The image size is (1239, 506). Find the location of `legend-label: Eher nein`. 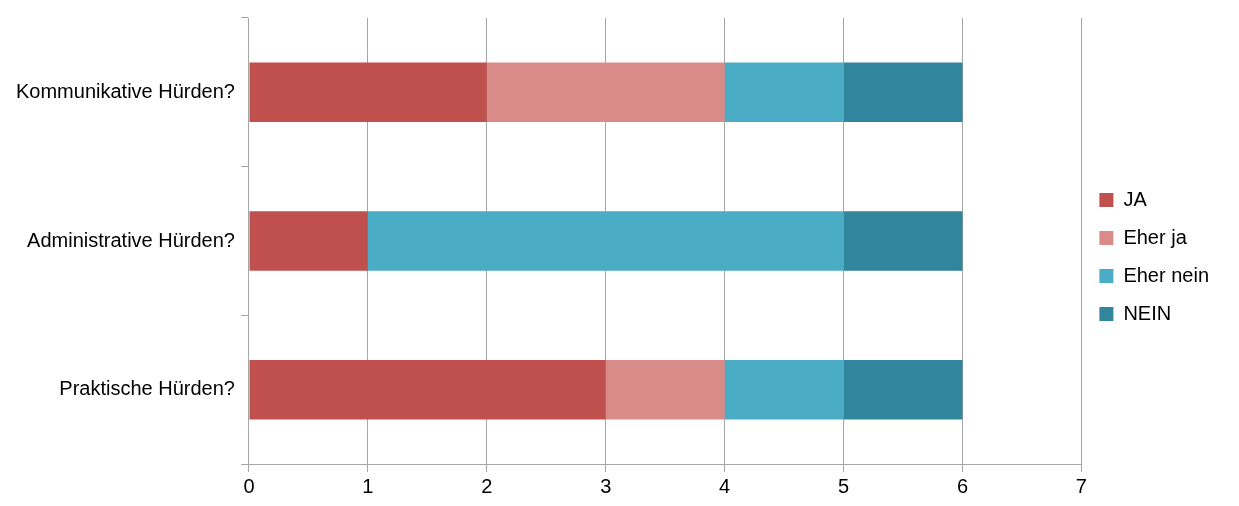

legend-label: Eher nein is located at coordinates (1166, 274).